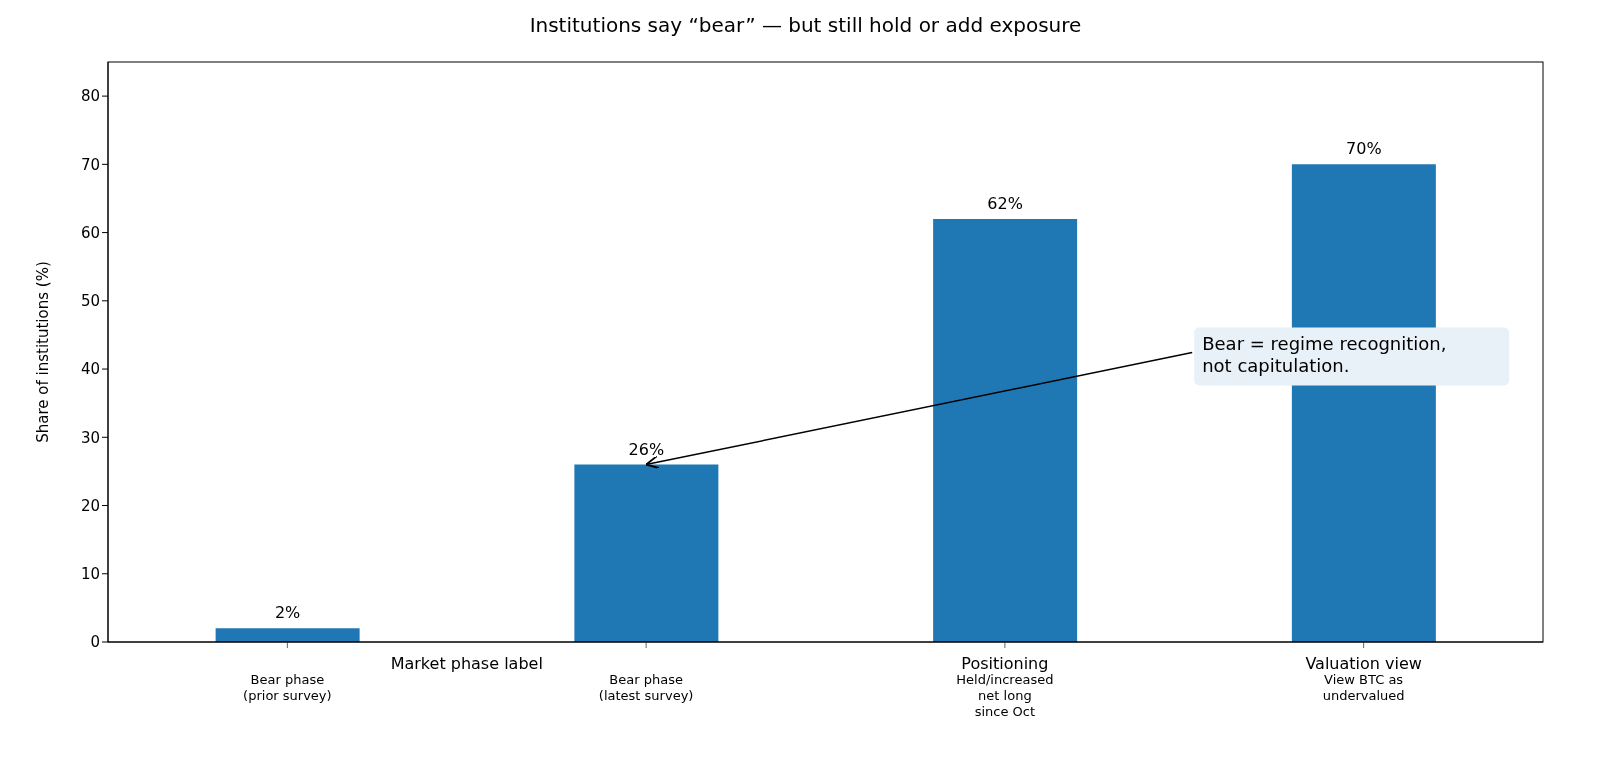  I want to click on chart-title: Institutions say “bear” — but still hold or add exposure, so click(805, 25).